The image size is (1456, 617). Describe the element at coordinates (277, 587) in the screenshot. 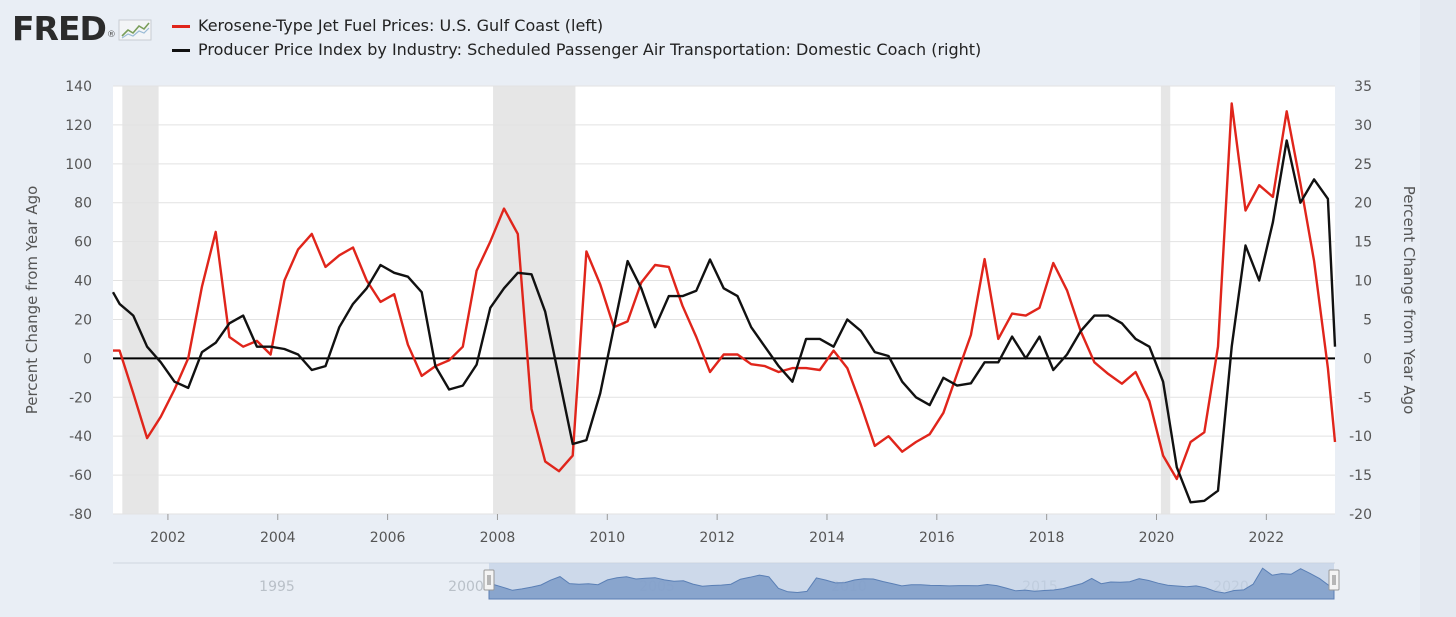

I see `navigator-label: 1995` at that location.